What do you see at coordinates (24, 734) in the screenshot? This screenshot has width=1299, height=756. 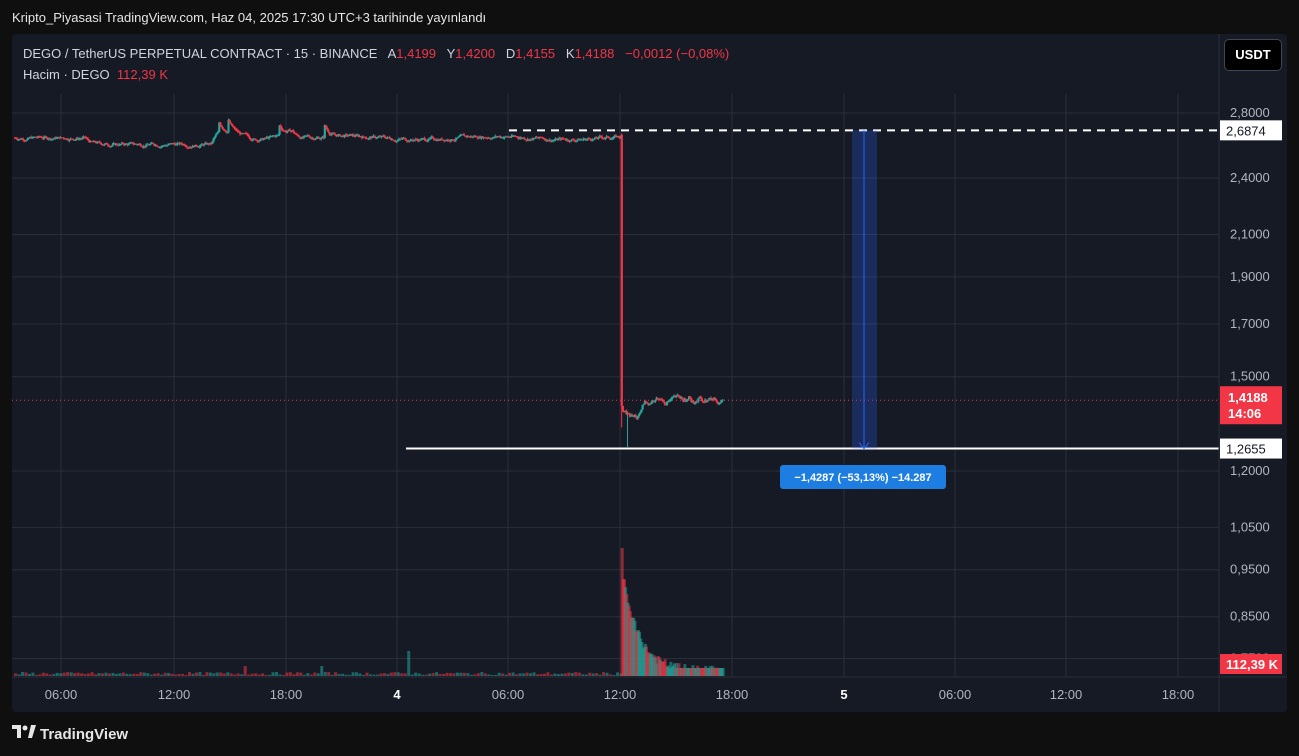 I see `tradingview-logo-icon` at bounding box center [24, 734].